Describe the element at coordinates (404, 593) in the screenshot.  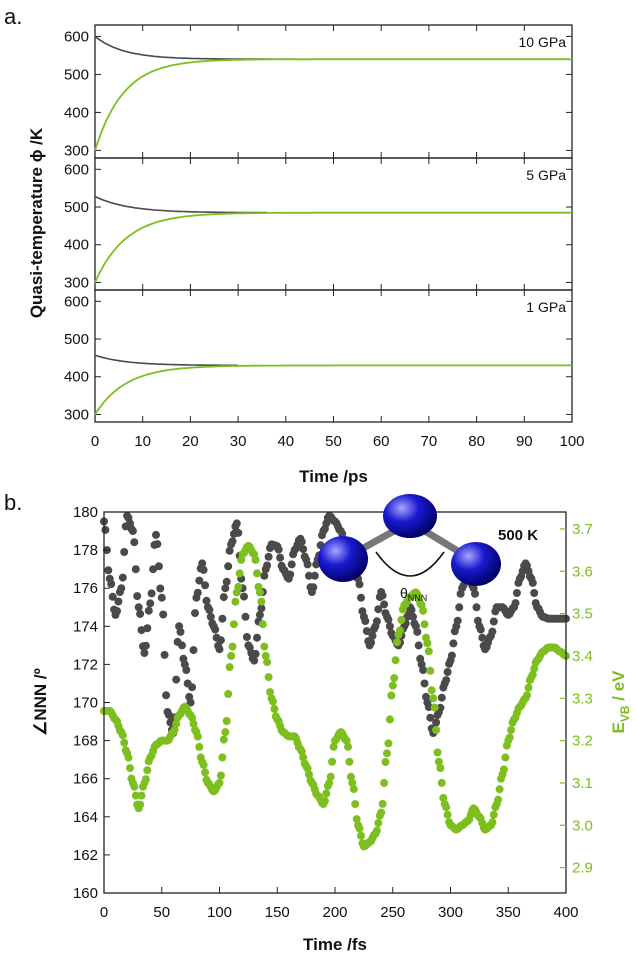
I see `angle-label-main: θ` at that location.